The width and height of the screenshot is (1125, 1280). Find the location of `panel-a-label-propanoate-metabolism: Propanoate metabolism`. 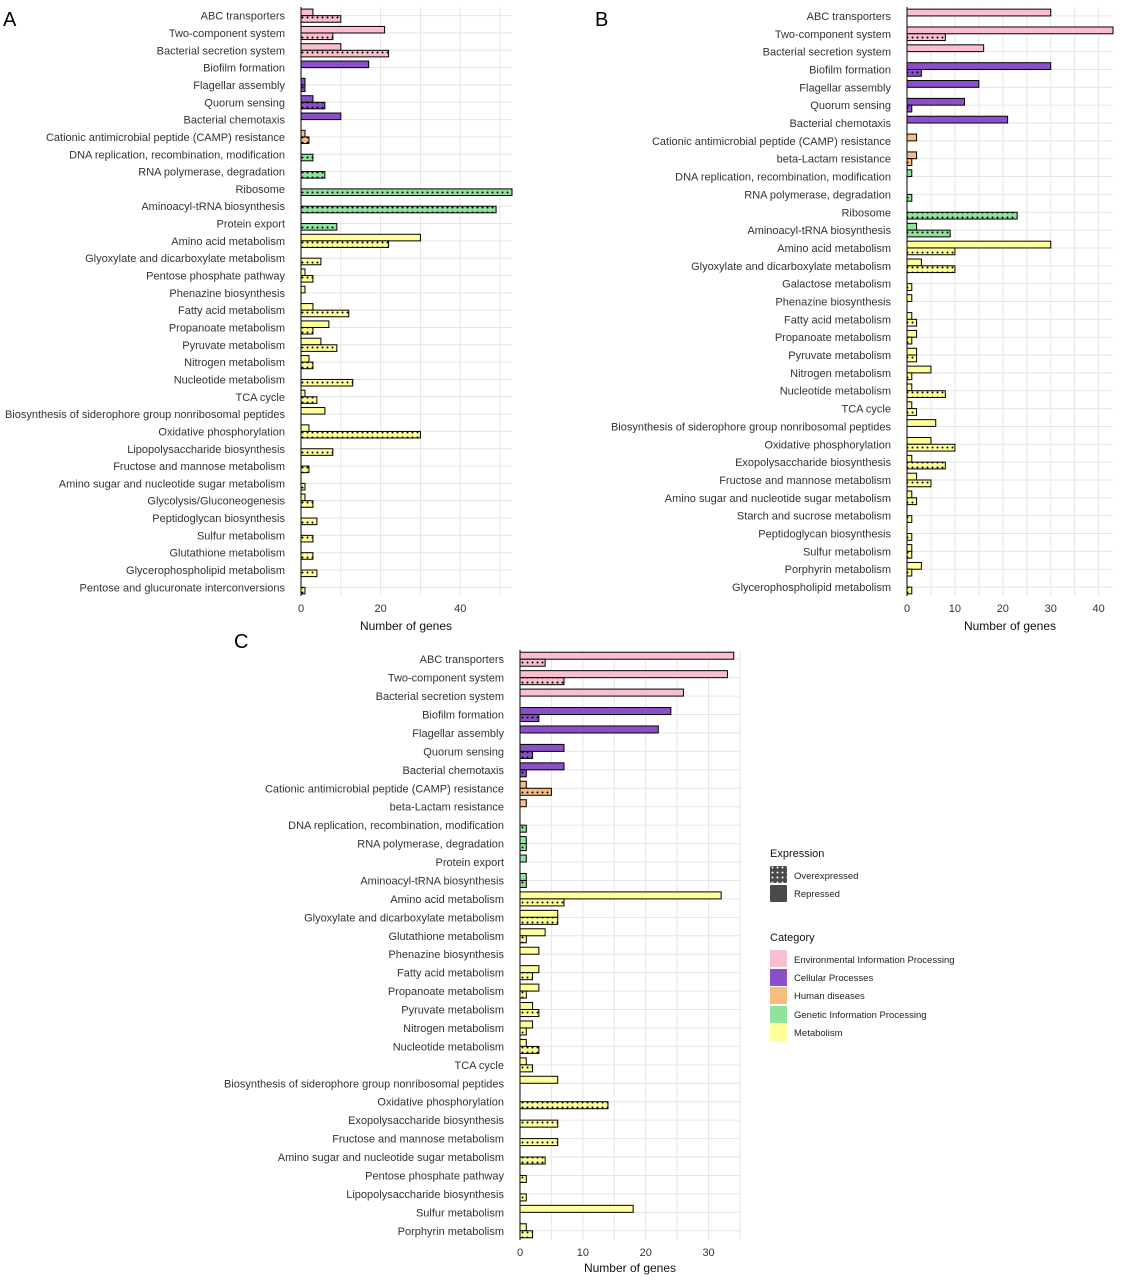

panel-a-label-propanoate-metabolism: Propanoate metabolism is located at coordinates (227, 328).